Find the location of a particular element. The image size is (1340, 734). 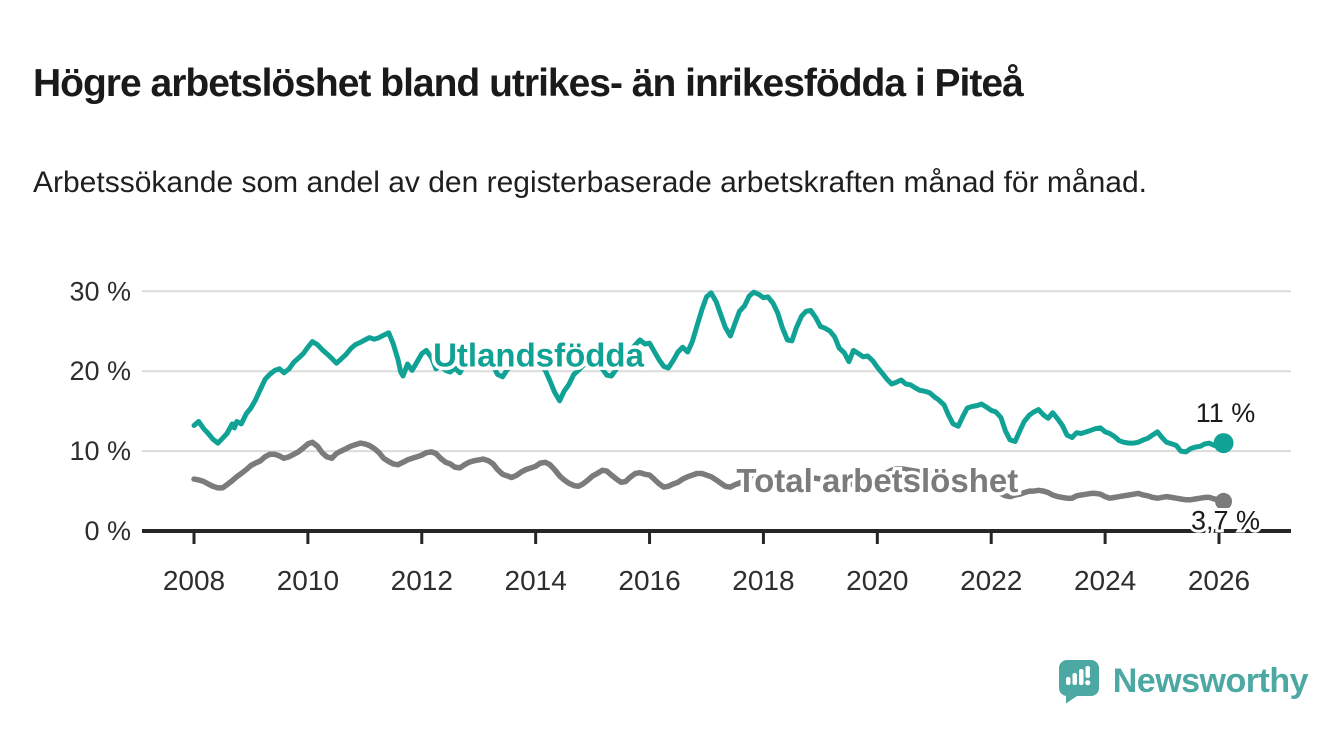

exclamation-bar is located at coordinates (1087, 672).